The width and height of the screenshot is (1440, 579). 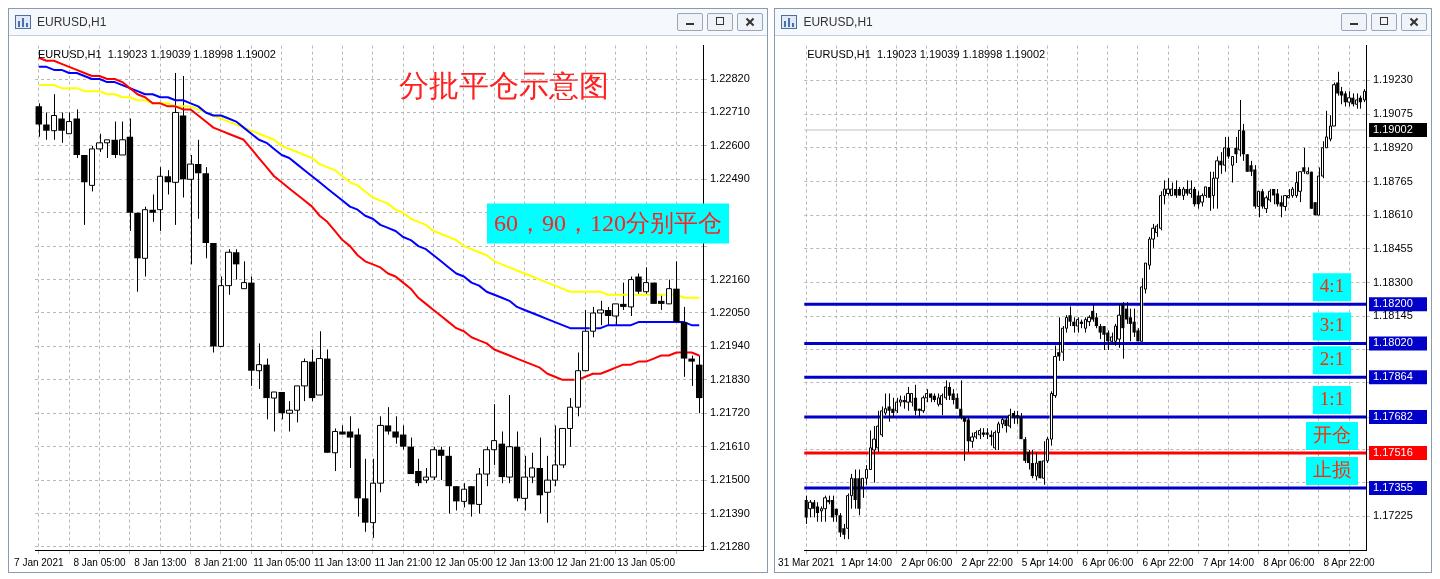 I want to click on text: 1.18020, so click(x=1393, y=342).